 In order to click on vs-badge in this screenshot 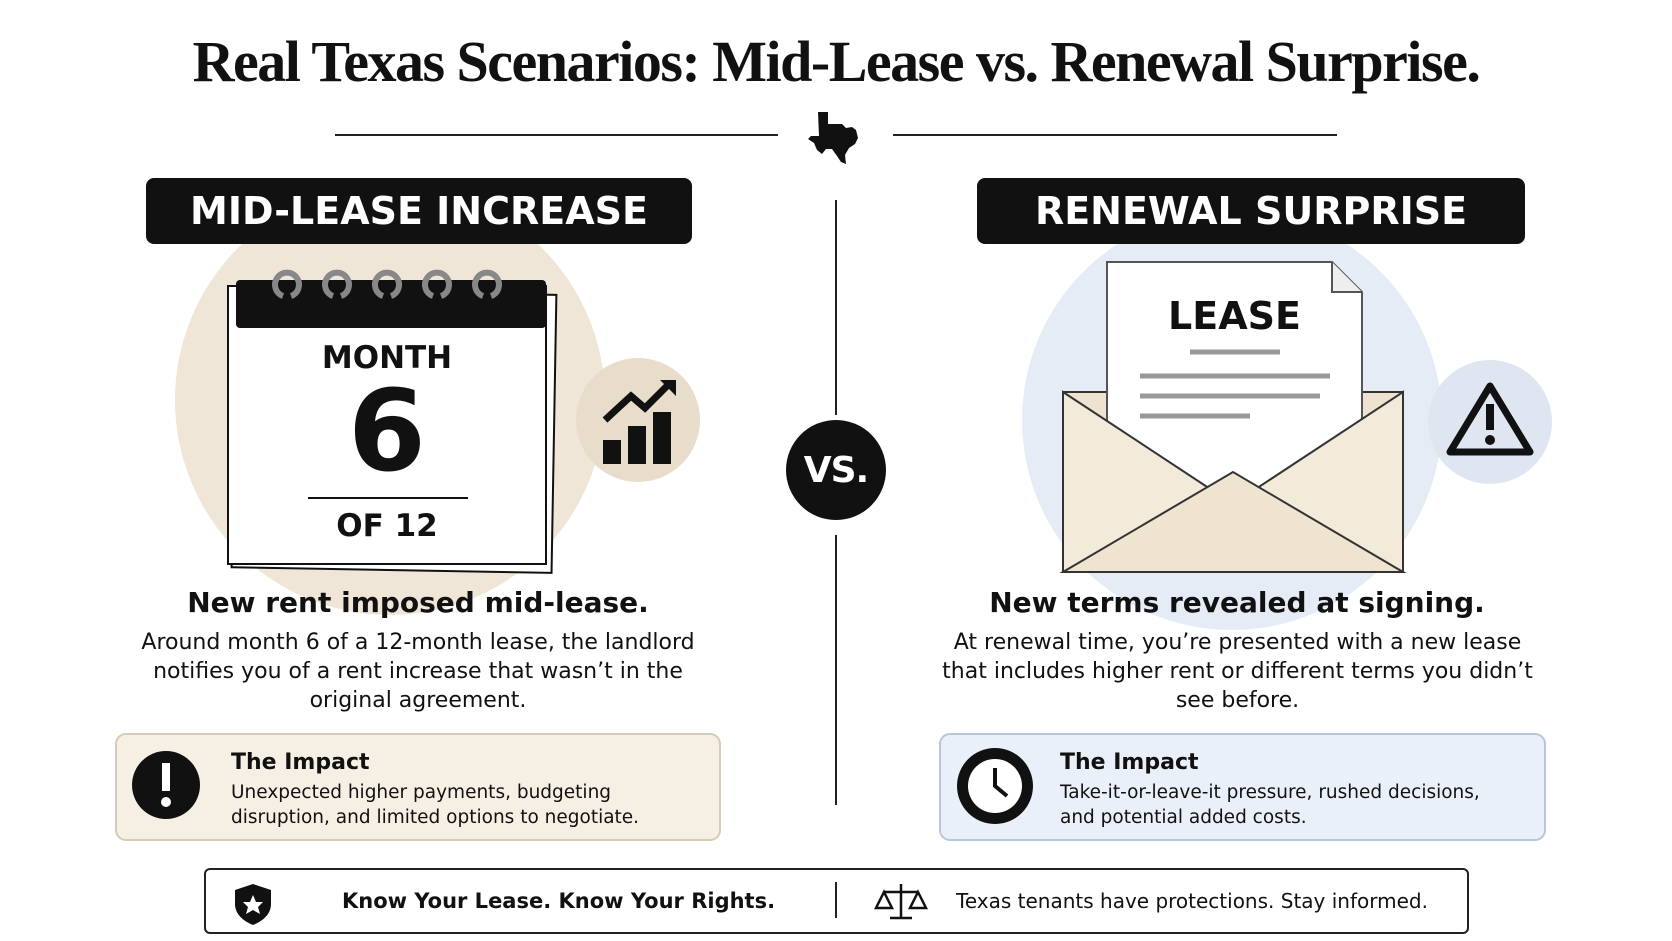, I will do `click(836, 470)`.